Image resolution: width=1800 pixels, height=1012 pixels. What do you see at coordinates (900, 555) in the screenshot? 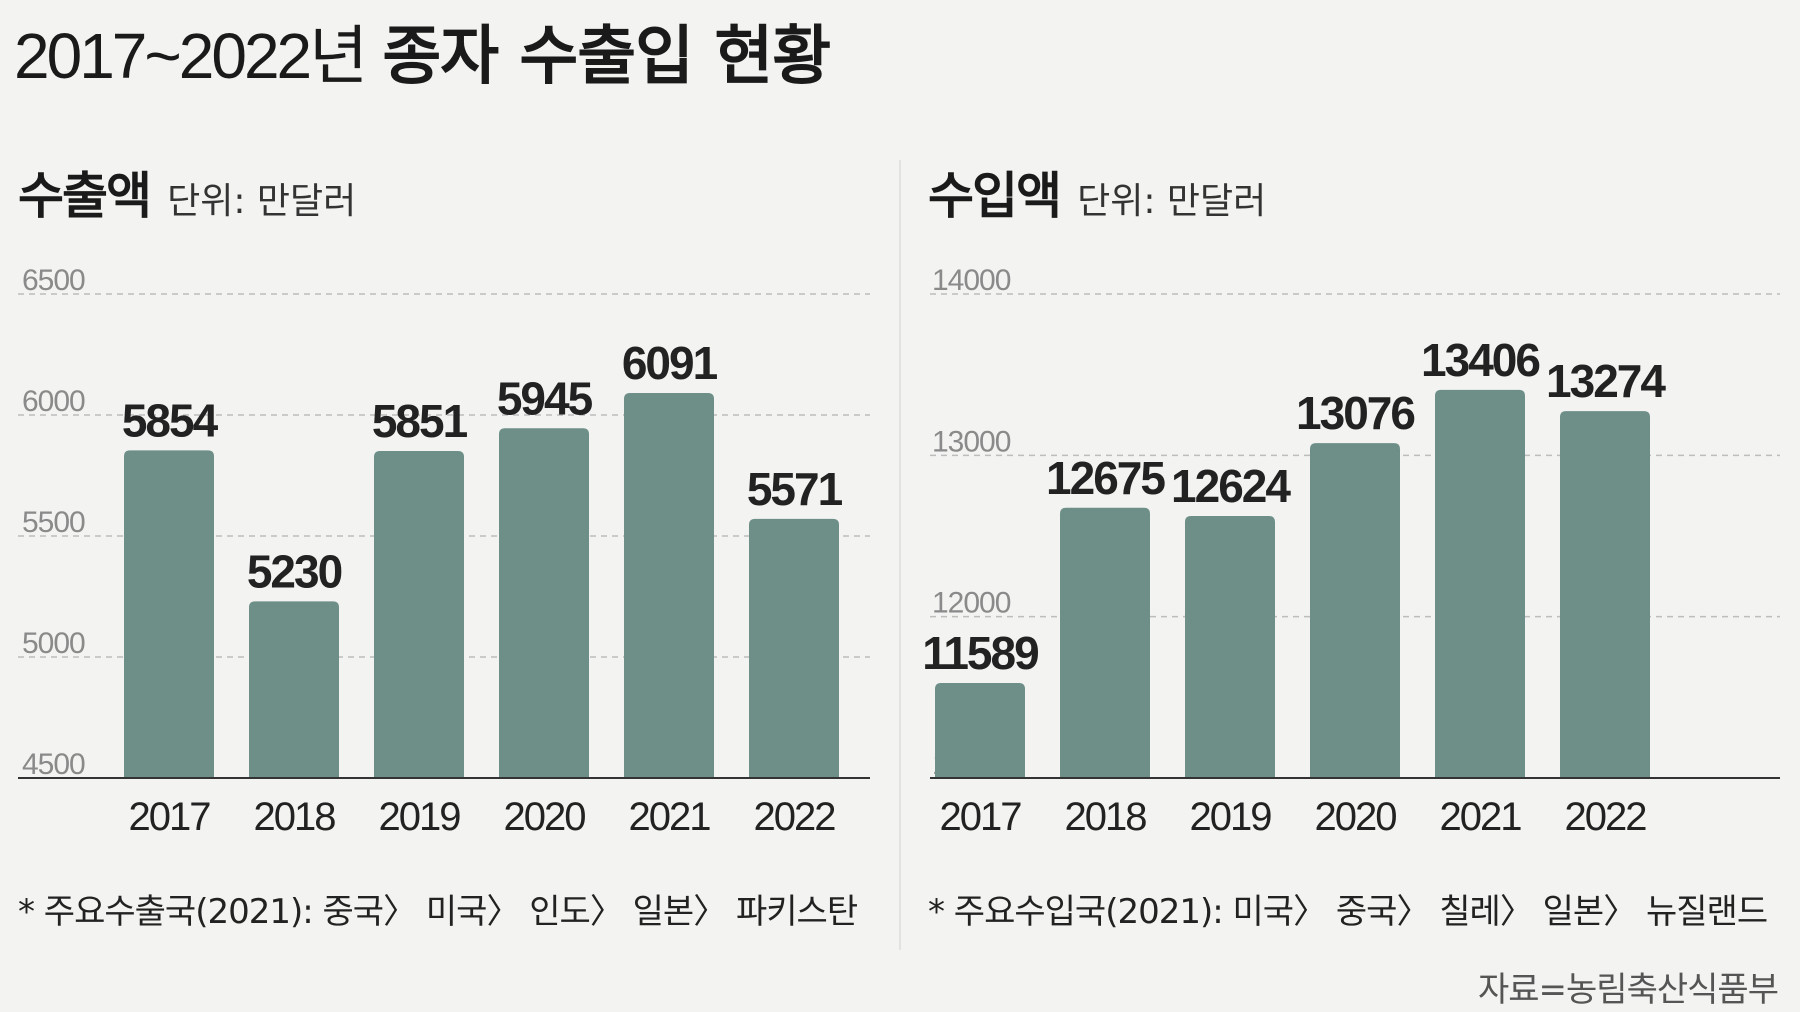
I see `panel-divider` at bounding box center [900, 555].